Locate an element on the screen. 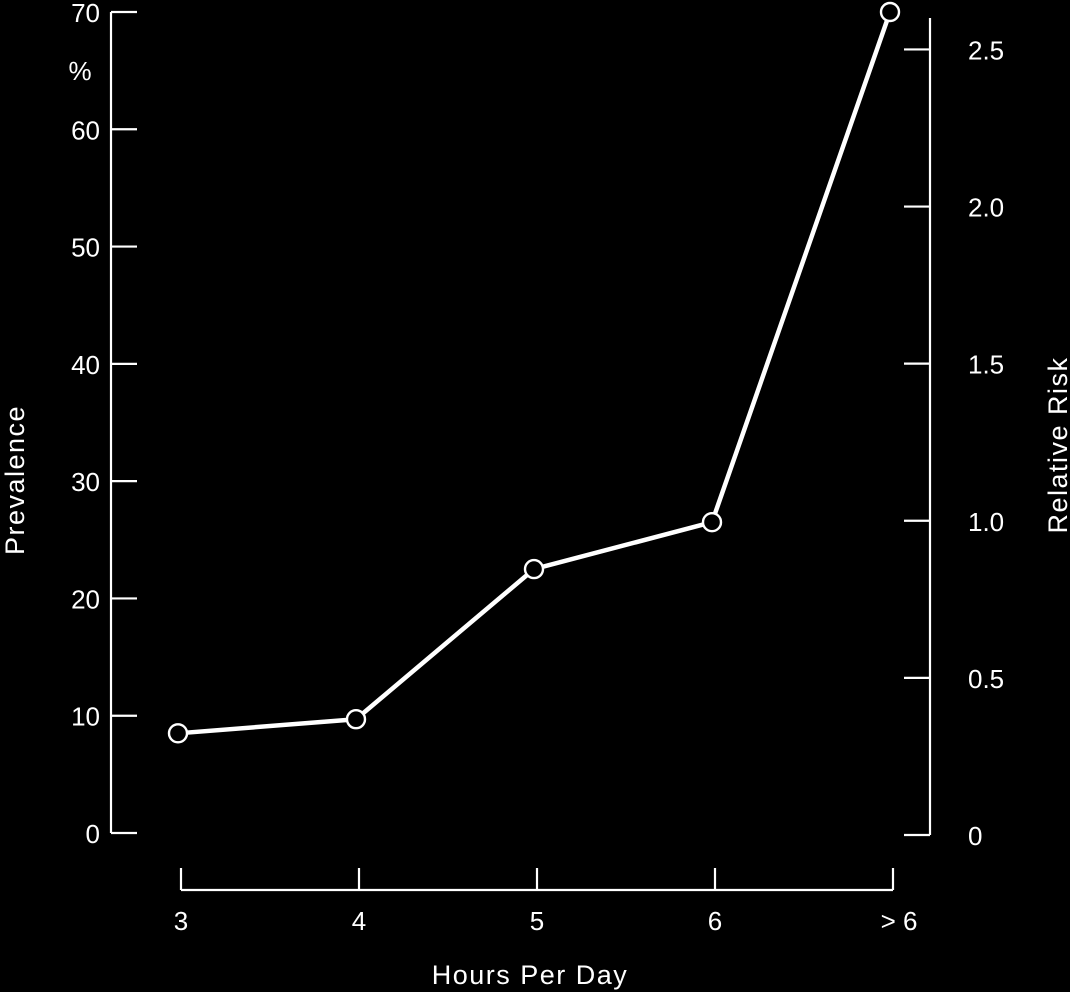  right-y-axis-title: Relative Risk is located at coordinates (1056, 444).